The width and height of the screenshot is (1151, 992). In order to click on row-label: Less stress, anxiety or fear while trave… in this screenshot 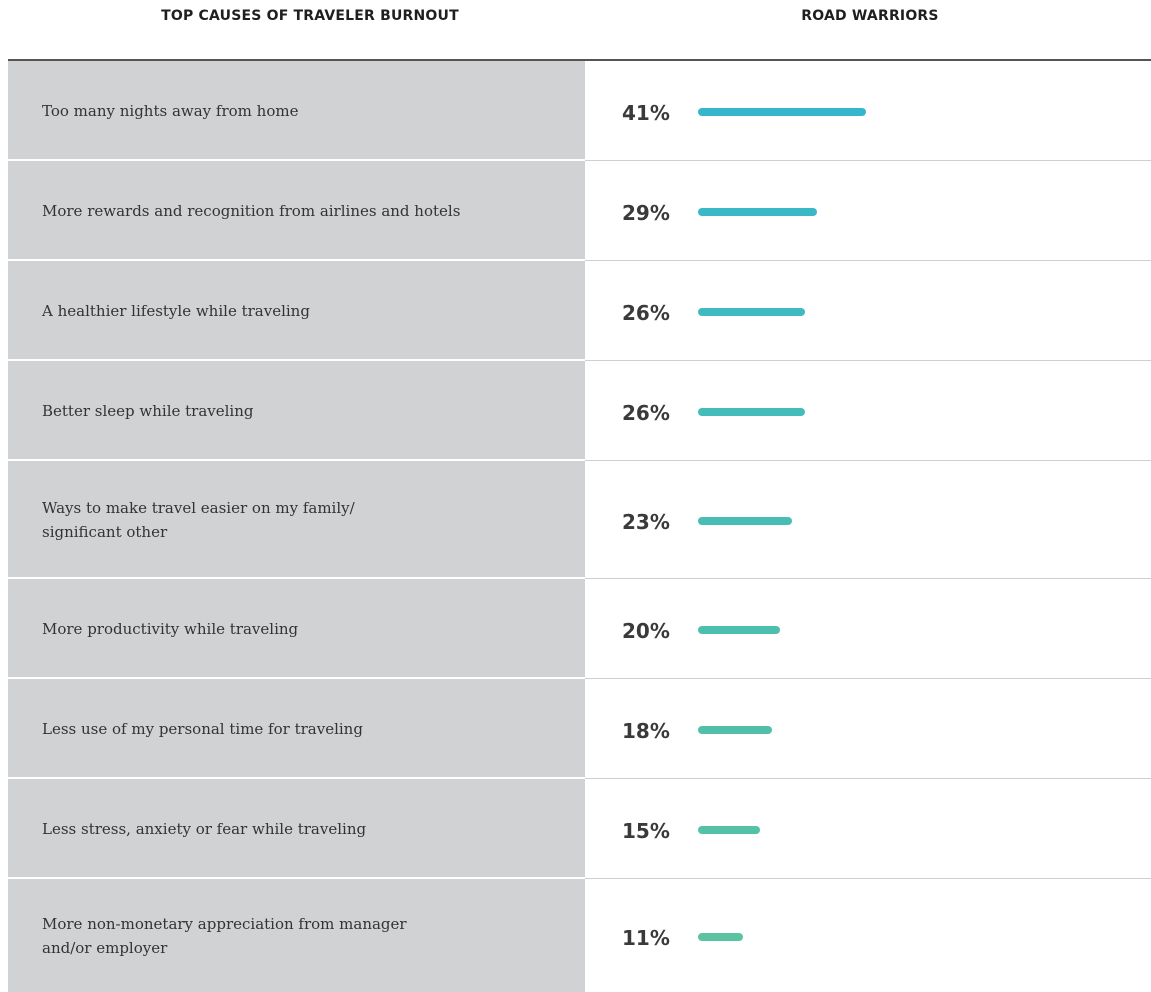, I will do `click(204, 829)`.